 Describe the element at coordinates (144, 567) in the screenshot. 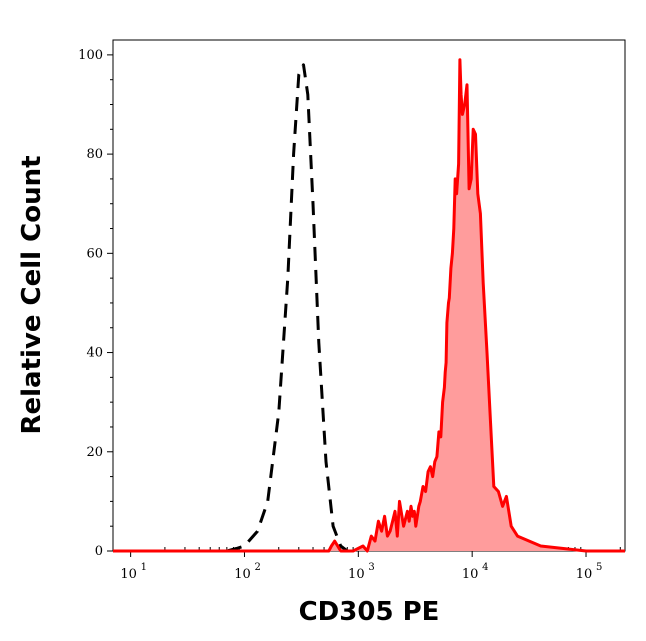

I see `x-tick-exponent: 1` at that location.